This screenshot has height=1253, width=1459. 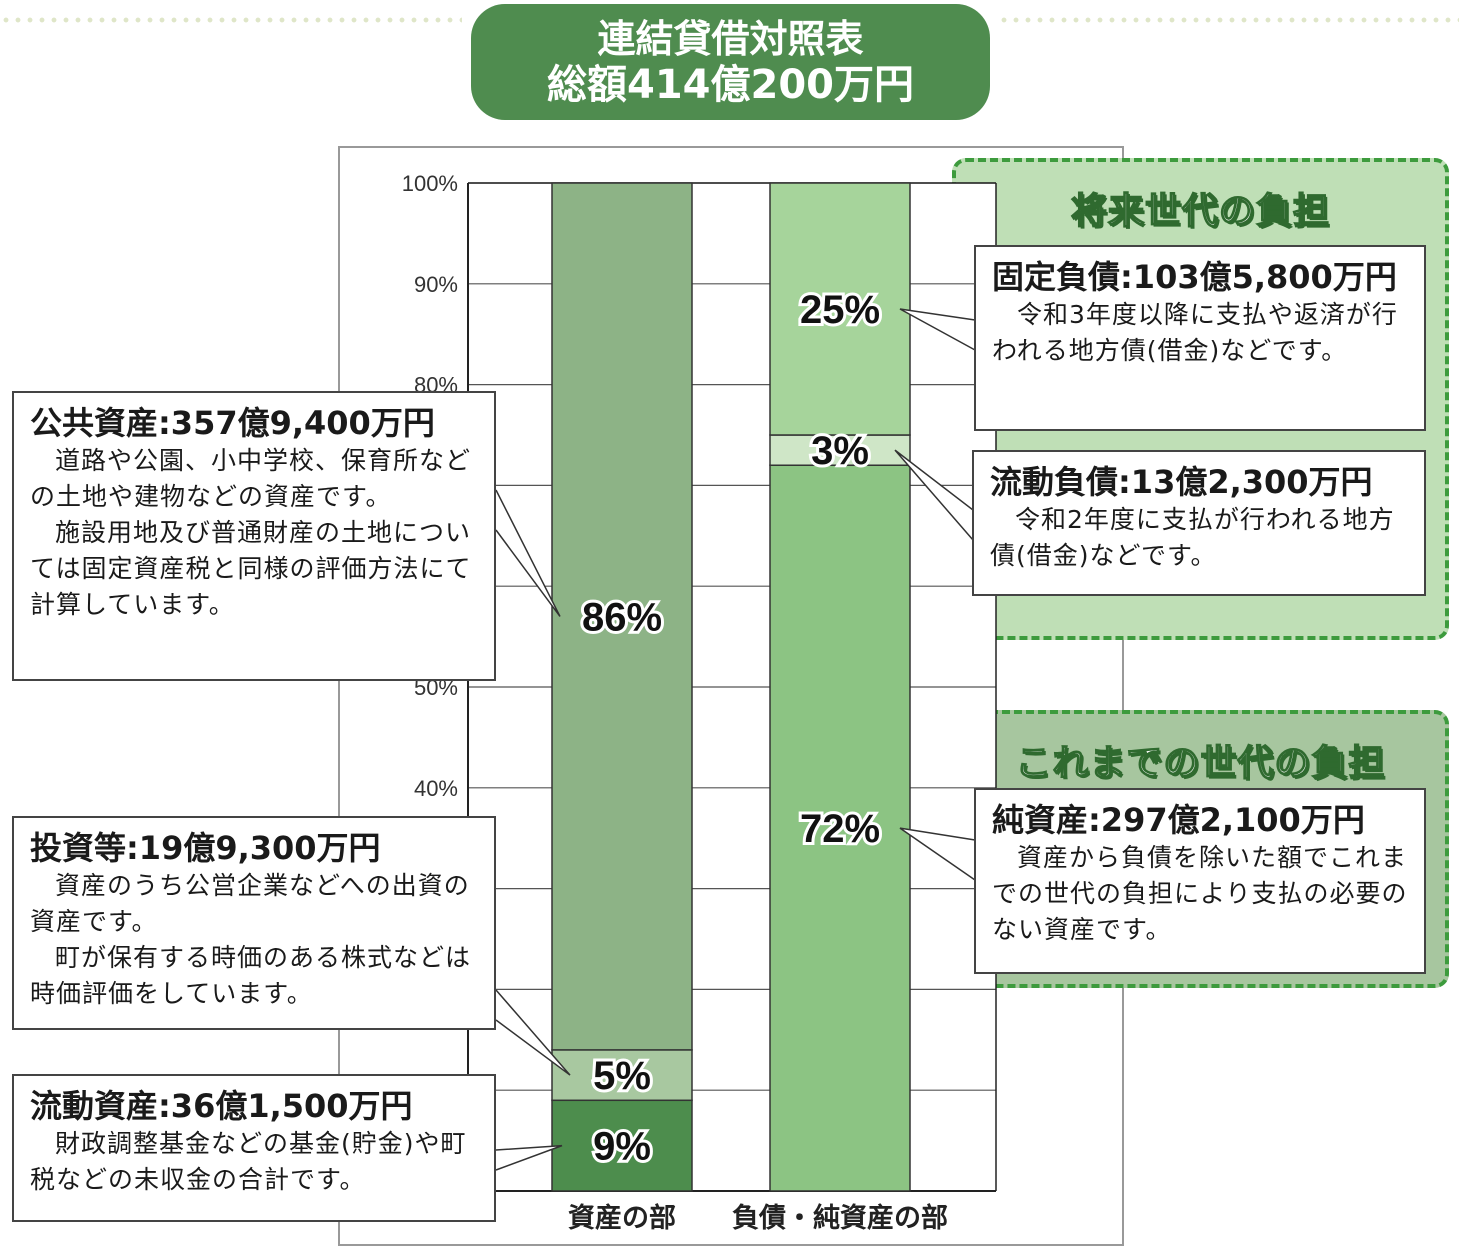 I want to click on investments-heading: 投資等:19億9,300万円, so click(x=205, y=848).